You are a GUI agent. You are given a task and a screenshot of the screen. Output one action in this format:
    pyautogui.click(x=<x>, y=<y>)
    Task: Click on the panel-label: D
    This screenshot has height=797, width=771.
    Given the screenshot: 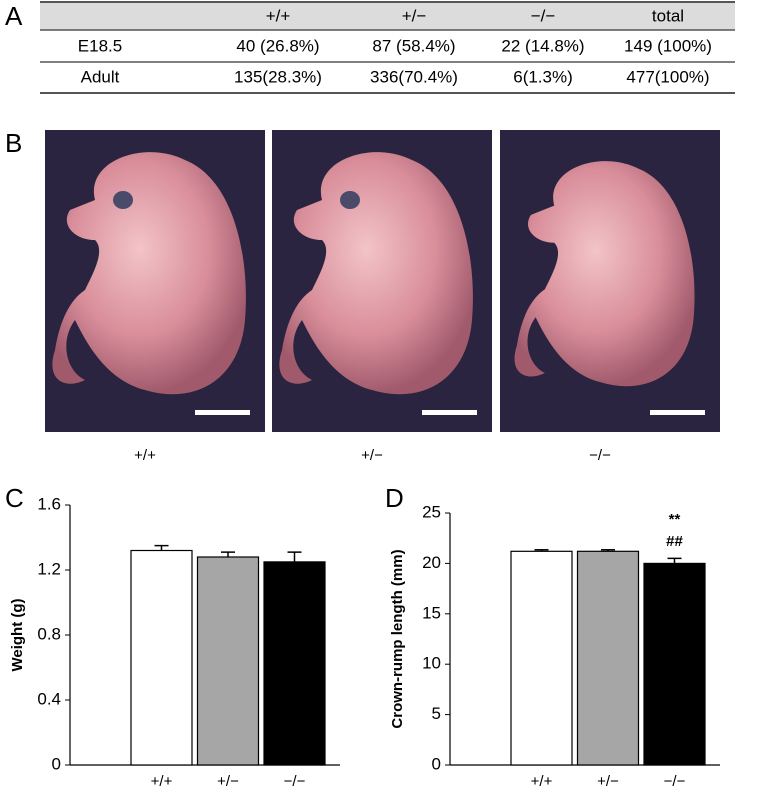 What is the action you would take?
    pyautogui.click(x=394, y=498)
    